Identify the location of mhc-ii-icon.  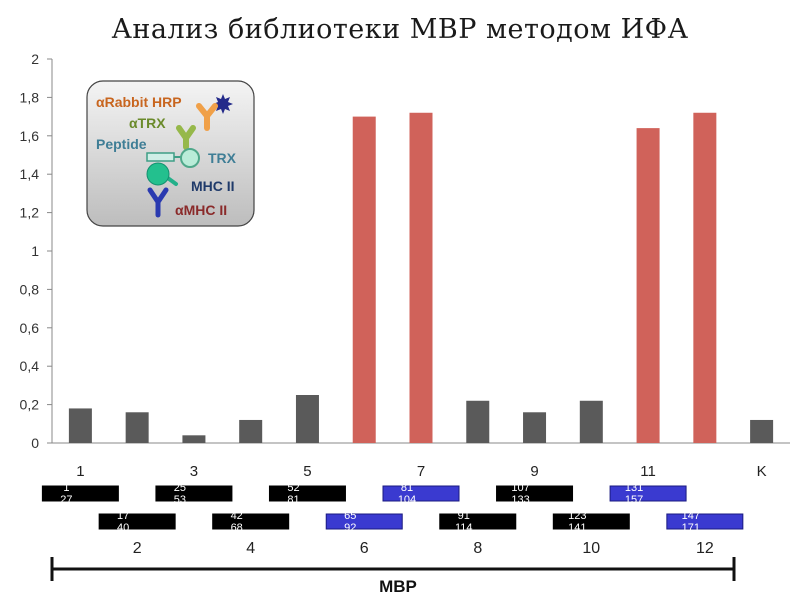
(162, 174).